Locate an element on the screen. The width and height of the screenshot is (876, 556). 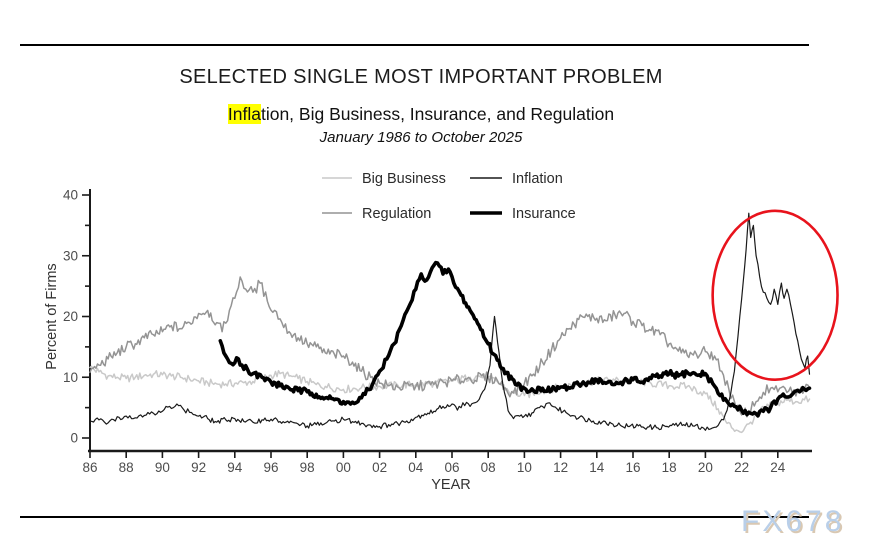
x-tick-label: 16 is located at coordinates (632, 467).